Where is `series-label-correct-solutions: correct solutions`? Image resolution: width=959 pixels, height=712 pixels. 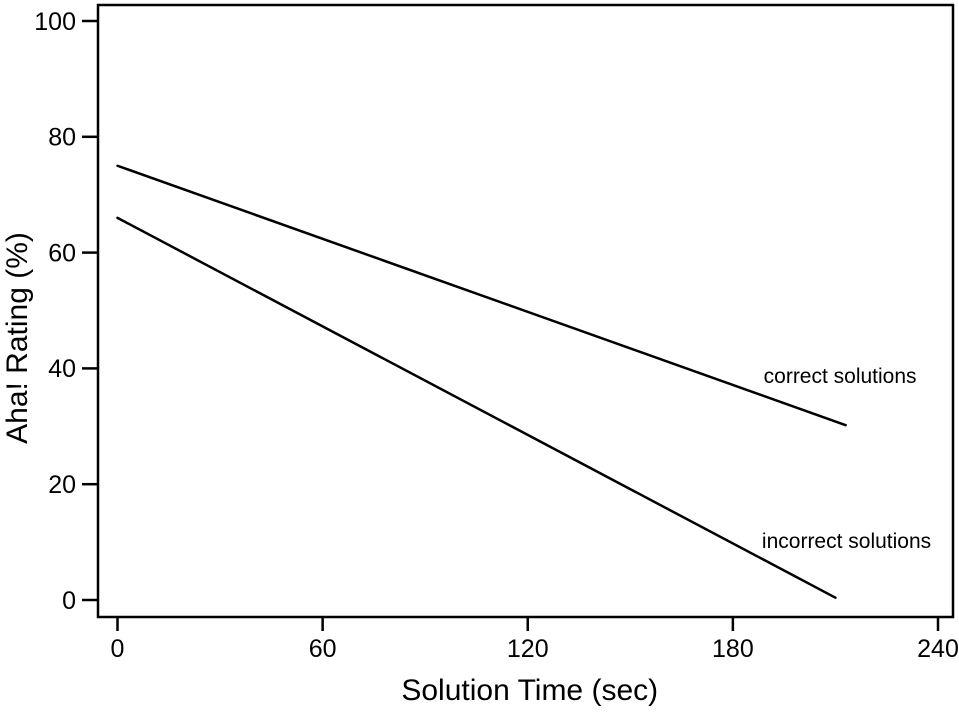
series-label-correct-solutions: correct solutions is located at coordinates (840, 376).